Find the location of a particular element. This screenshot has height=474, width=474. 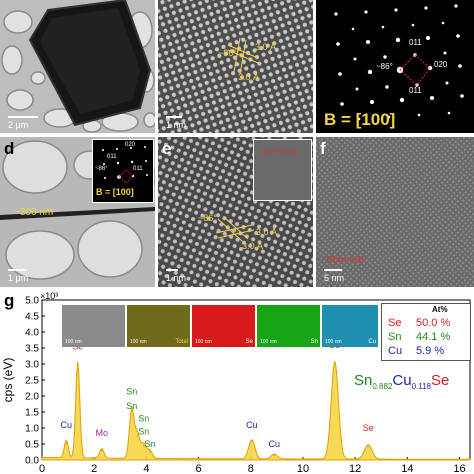

composition-sn-value: 44.1 % is located at coordinates (433, 337).